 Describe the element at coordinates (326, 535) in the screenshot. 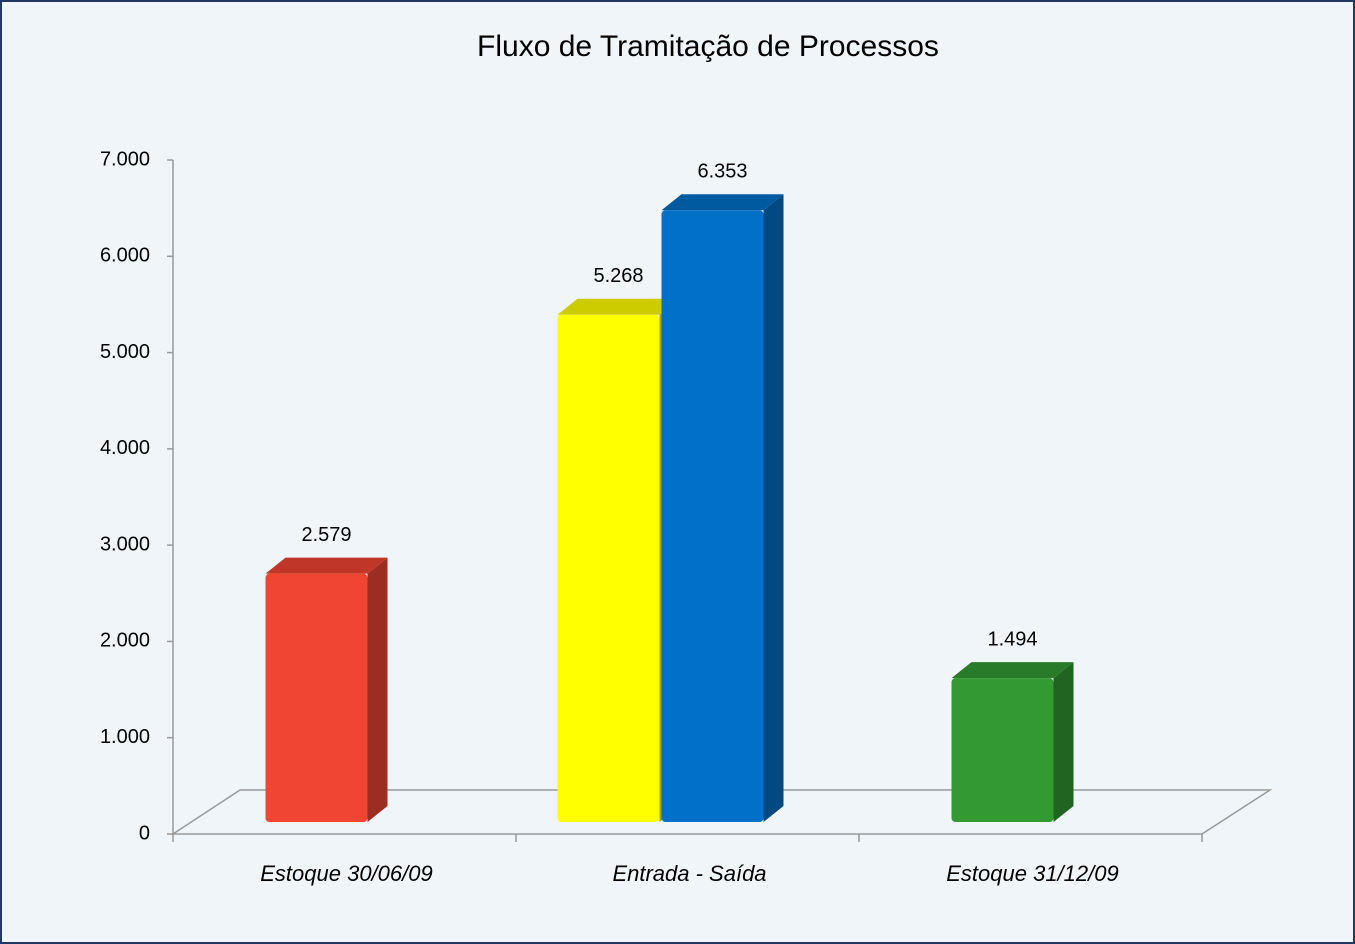

I see `value-label: 2.579` at that location.